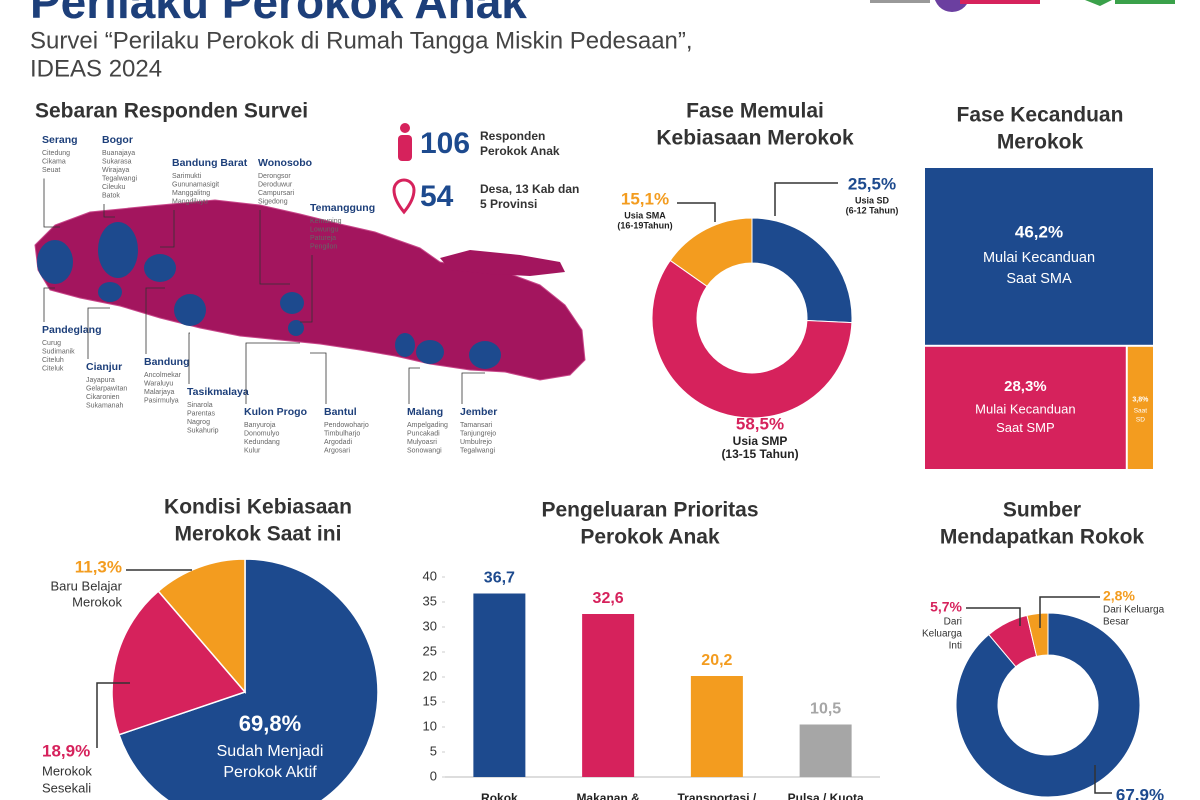 This screenshot has width=1200, height=800. What do you see at coordinates (163, 375) in the screenshot?
I see `village-name: Ancolmekar` at bounding box center [163, 375].